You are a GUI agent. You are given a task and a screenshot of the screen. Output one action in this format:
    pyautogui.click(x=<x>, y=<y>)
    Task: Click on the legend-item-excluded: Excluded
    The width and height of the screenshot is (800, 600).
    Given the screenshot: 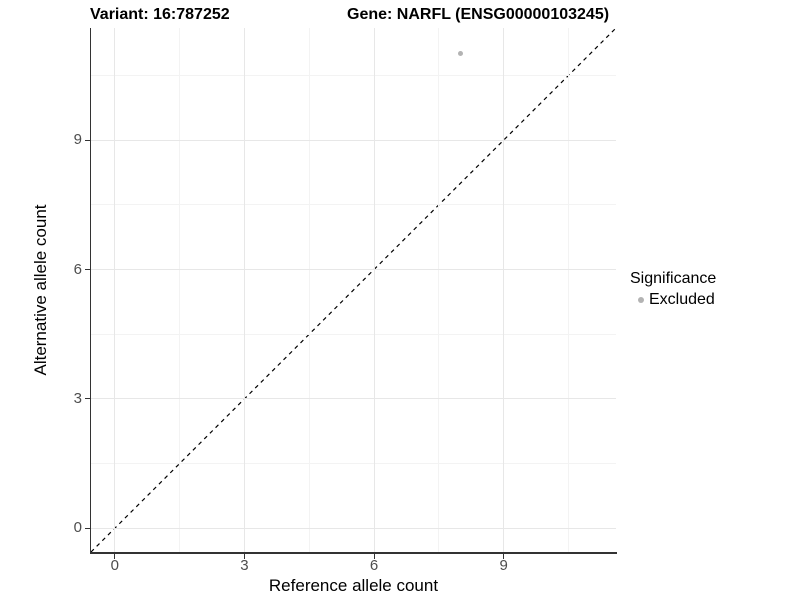 What is the action you would take?
    pyautogui.click(x=673, y=300)
    